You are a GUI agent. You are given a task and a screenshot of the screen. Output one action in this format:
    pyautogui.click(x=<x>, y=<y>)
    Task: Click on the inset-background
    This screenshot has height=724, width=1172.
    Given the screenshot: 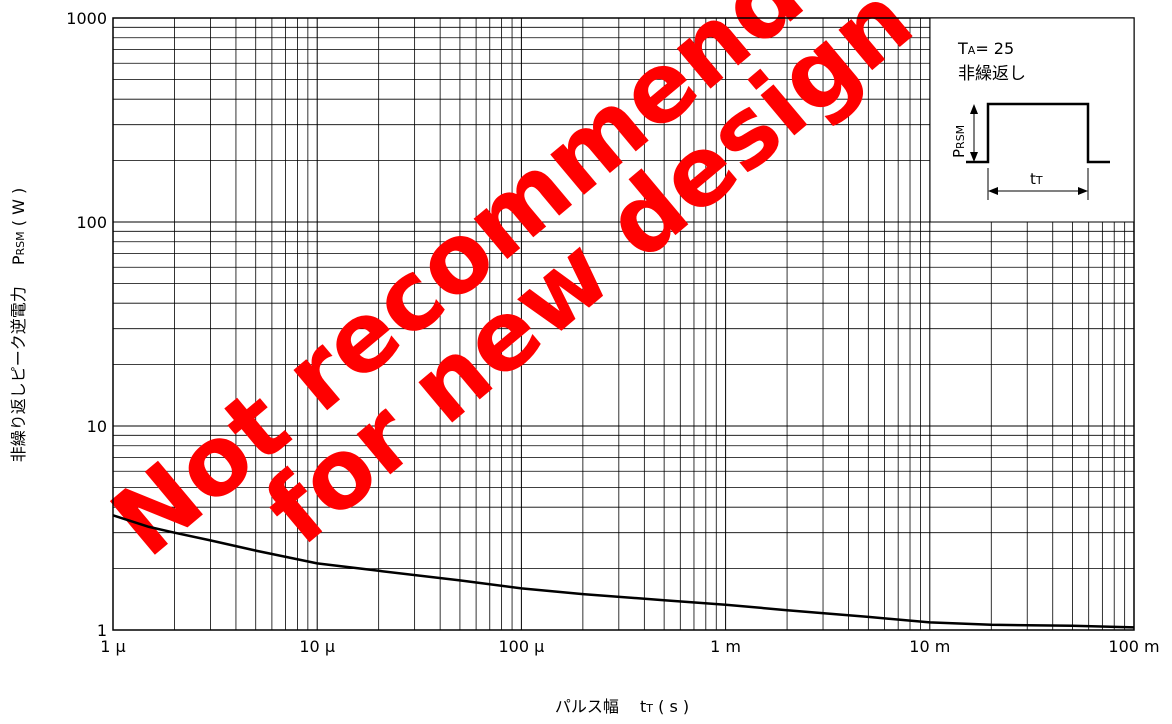 What is the action you would take?
    pyautogui.click(x=1032, y=120)
    